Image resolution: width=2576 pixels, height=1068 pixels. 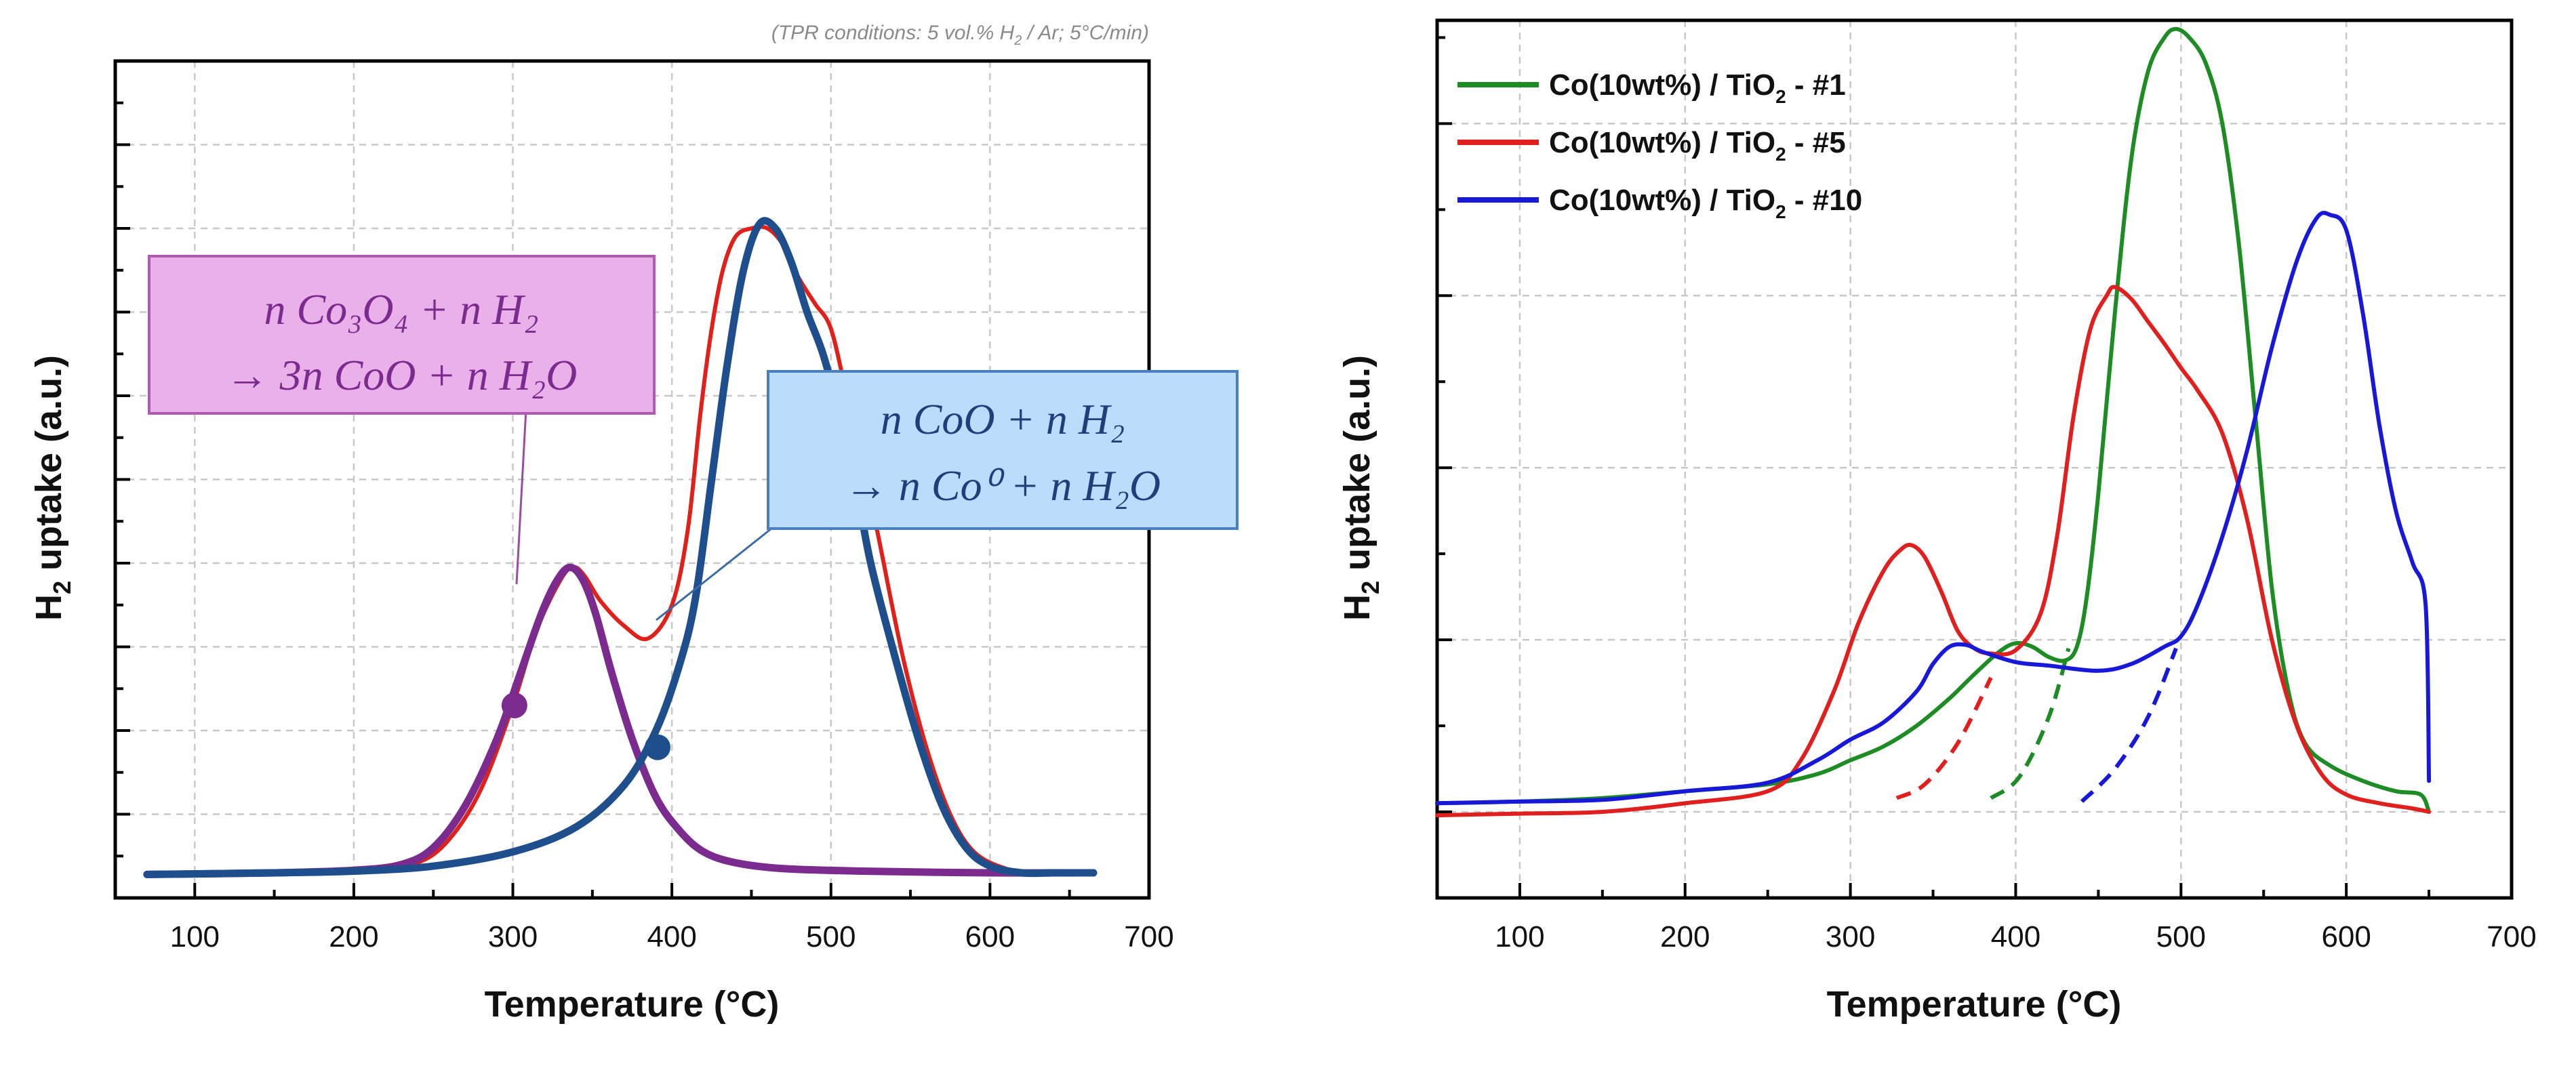 What do you see at coordinates (1705, 203) in the screenshot?
I see `legend-label-3: Co(10wt%) / TiO2 - #10` at bounding box center [1705, 203].